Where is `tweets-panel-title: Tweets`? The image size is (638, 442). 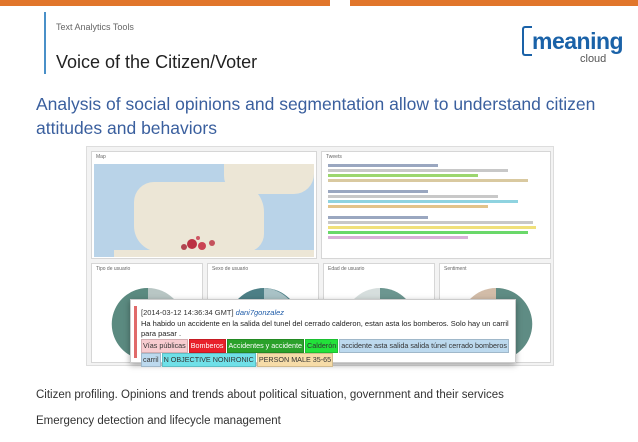 tweets-panel-title: Tweets is located at coordinates (334, 157).